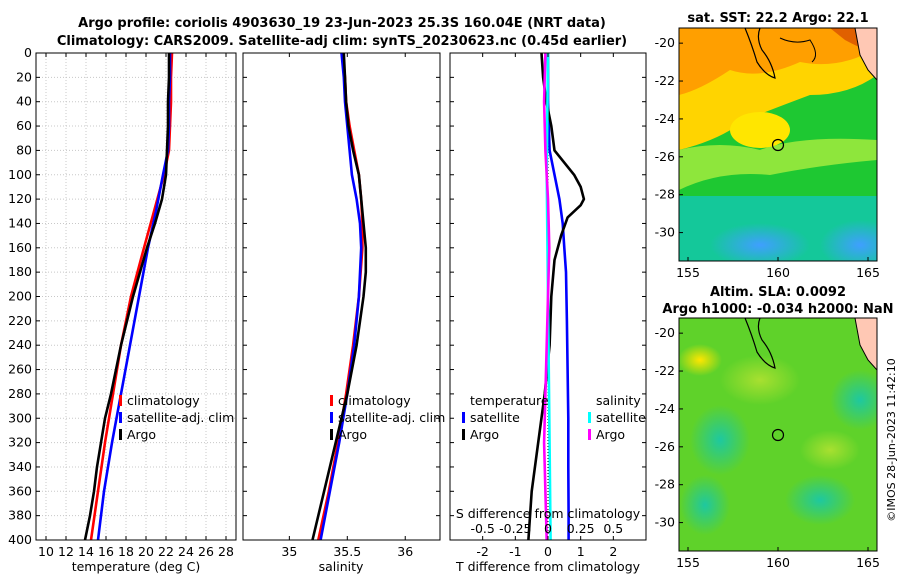 This screenshot has width=900, height=580. I want to click on y-tick-label: 40, so click(24, 101).